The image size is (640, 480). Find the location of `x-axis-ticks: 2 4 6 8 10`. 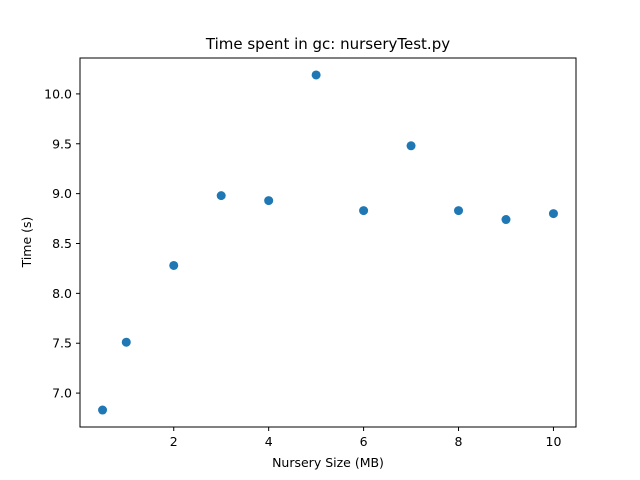

x-axis-ticks: 2 4 6 8 10 is located at coordinates (366, 438).